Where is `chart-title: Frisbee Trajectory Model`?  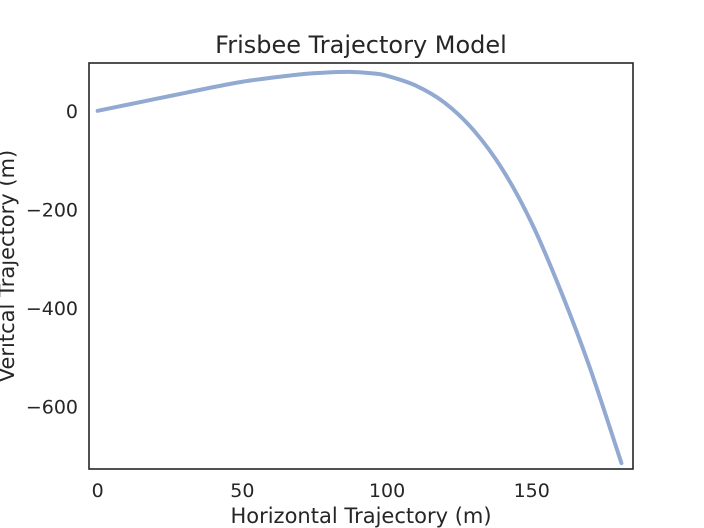 chart-title: Frisbee Trajectory Model is located at coordinates (361, 45).